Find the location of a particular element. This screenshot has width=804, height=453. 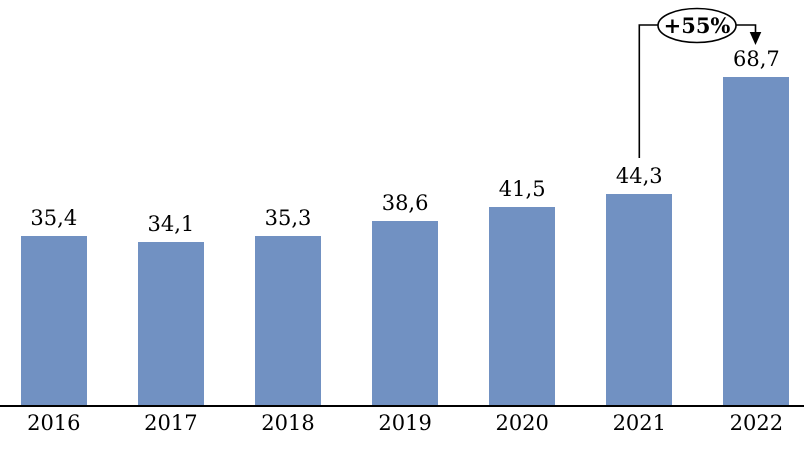

x-tick-label: 2017 is located at coordinates (171, 423).